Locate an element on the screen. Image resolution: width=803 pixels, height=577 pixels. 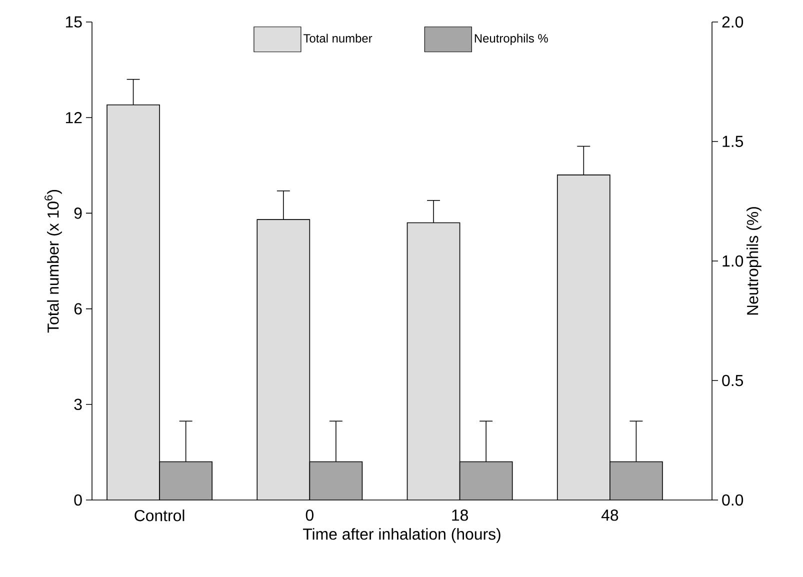
y-tick-label: 0 is located at coordinates (78, 500).